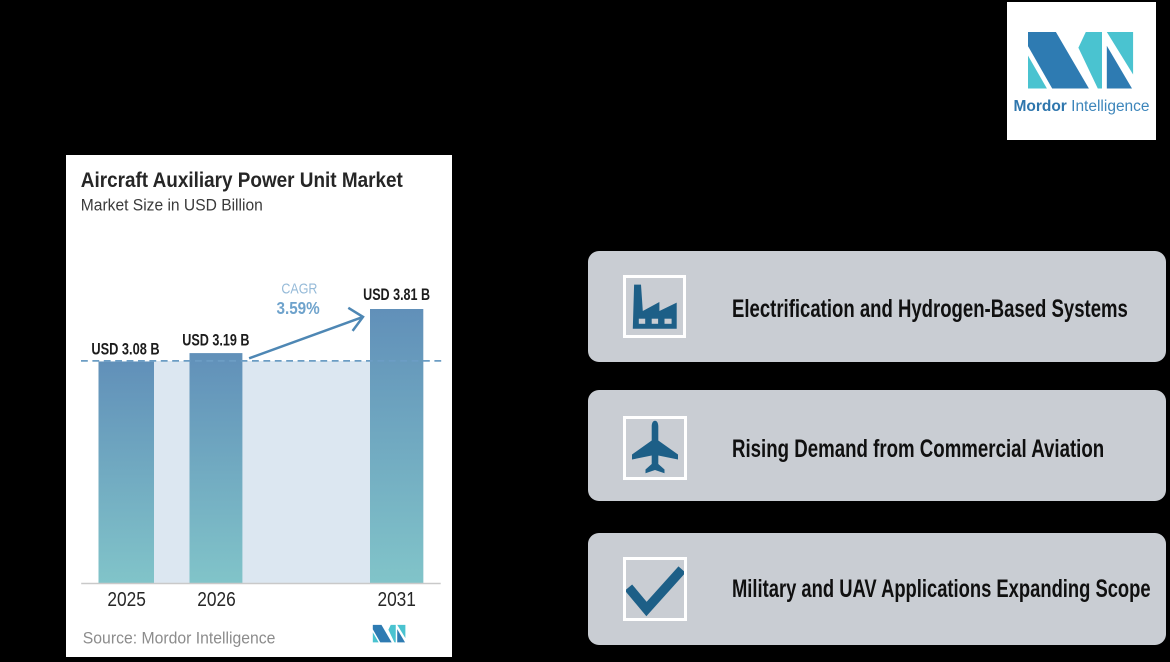  I want to click on svg-text:Aircraft Auxiliary Power Unit: Aircraft Auxiliary Power Unit Market, so click(242, 179).